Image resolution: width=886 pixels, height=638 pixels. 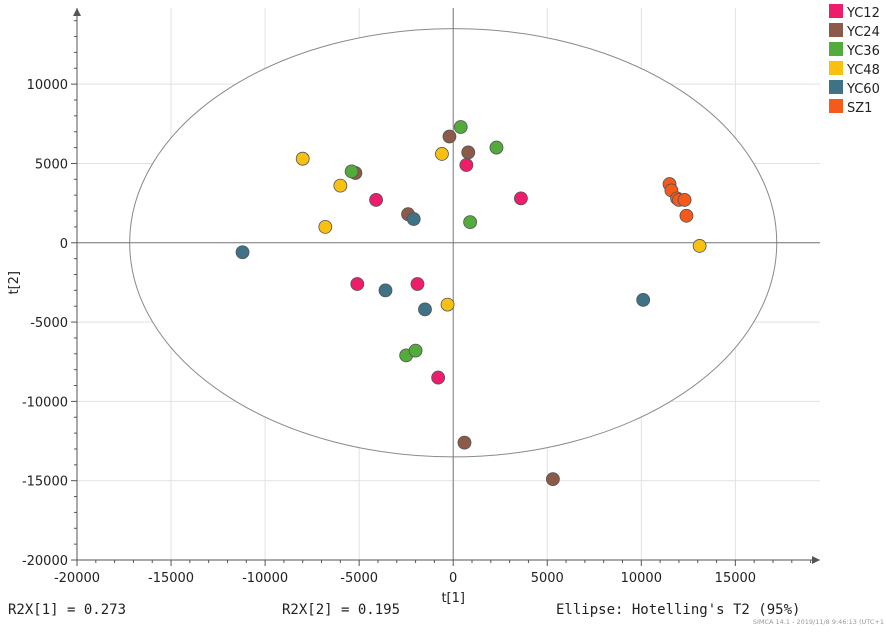 What do you see at coordinates (836, 68) in the screenshot?
I see `legend-swatch-yc48` at bounding box center [836, 68].